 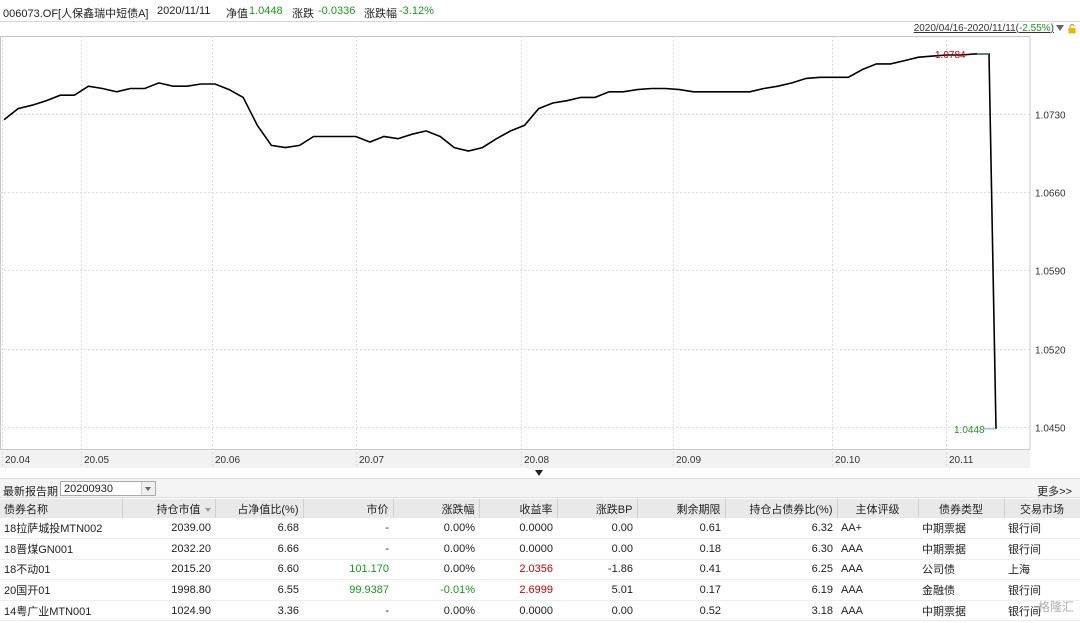 I want to click on range-close: ), so click(x=1052, y=28).